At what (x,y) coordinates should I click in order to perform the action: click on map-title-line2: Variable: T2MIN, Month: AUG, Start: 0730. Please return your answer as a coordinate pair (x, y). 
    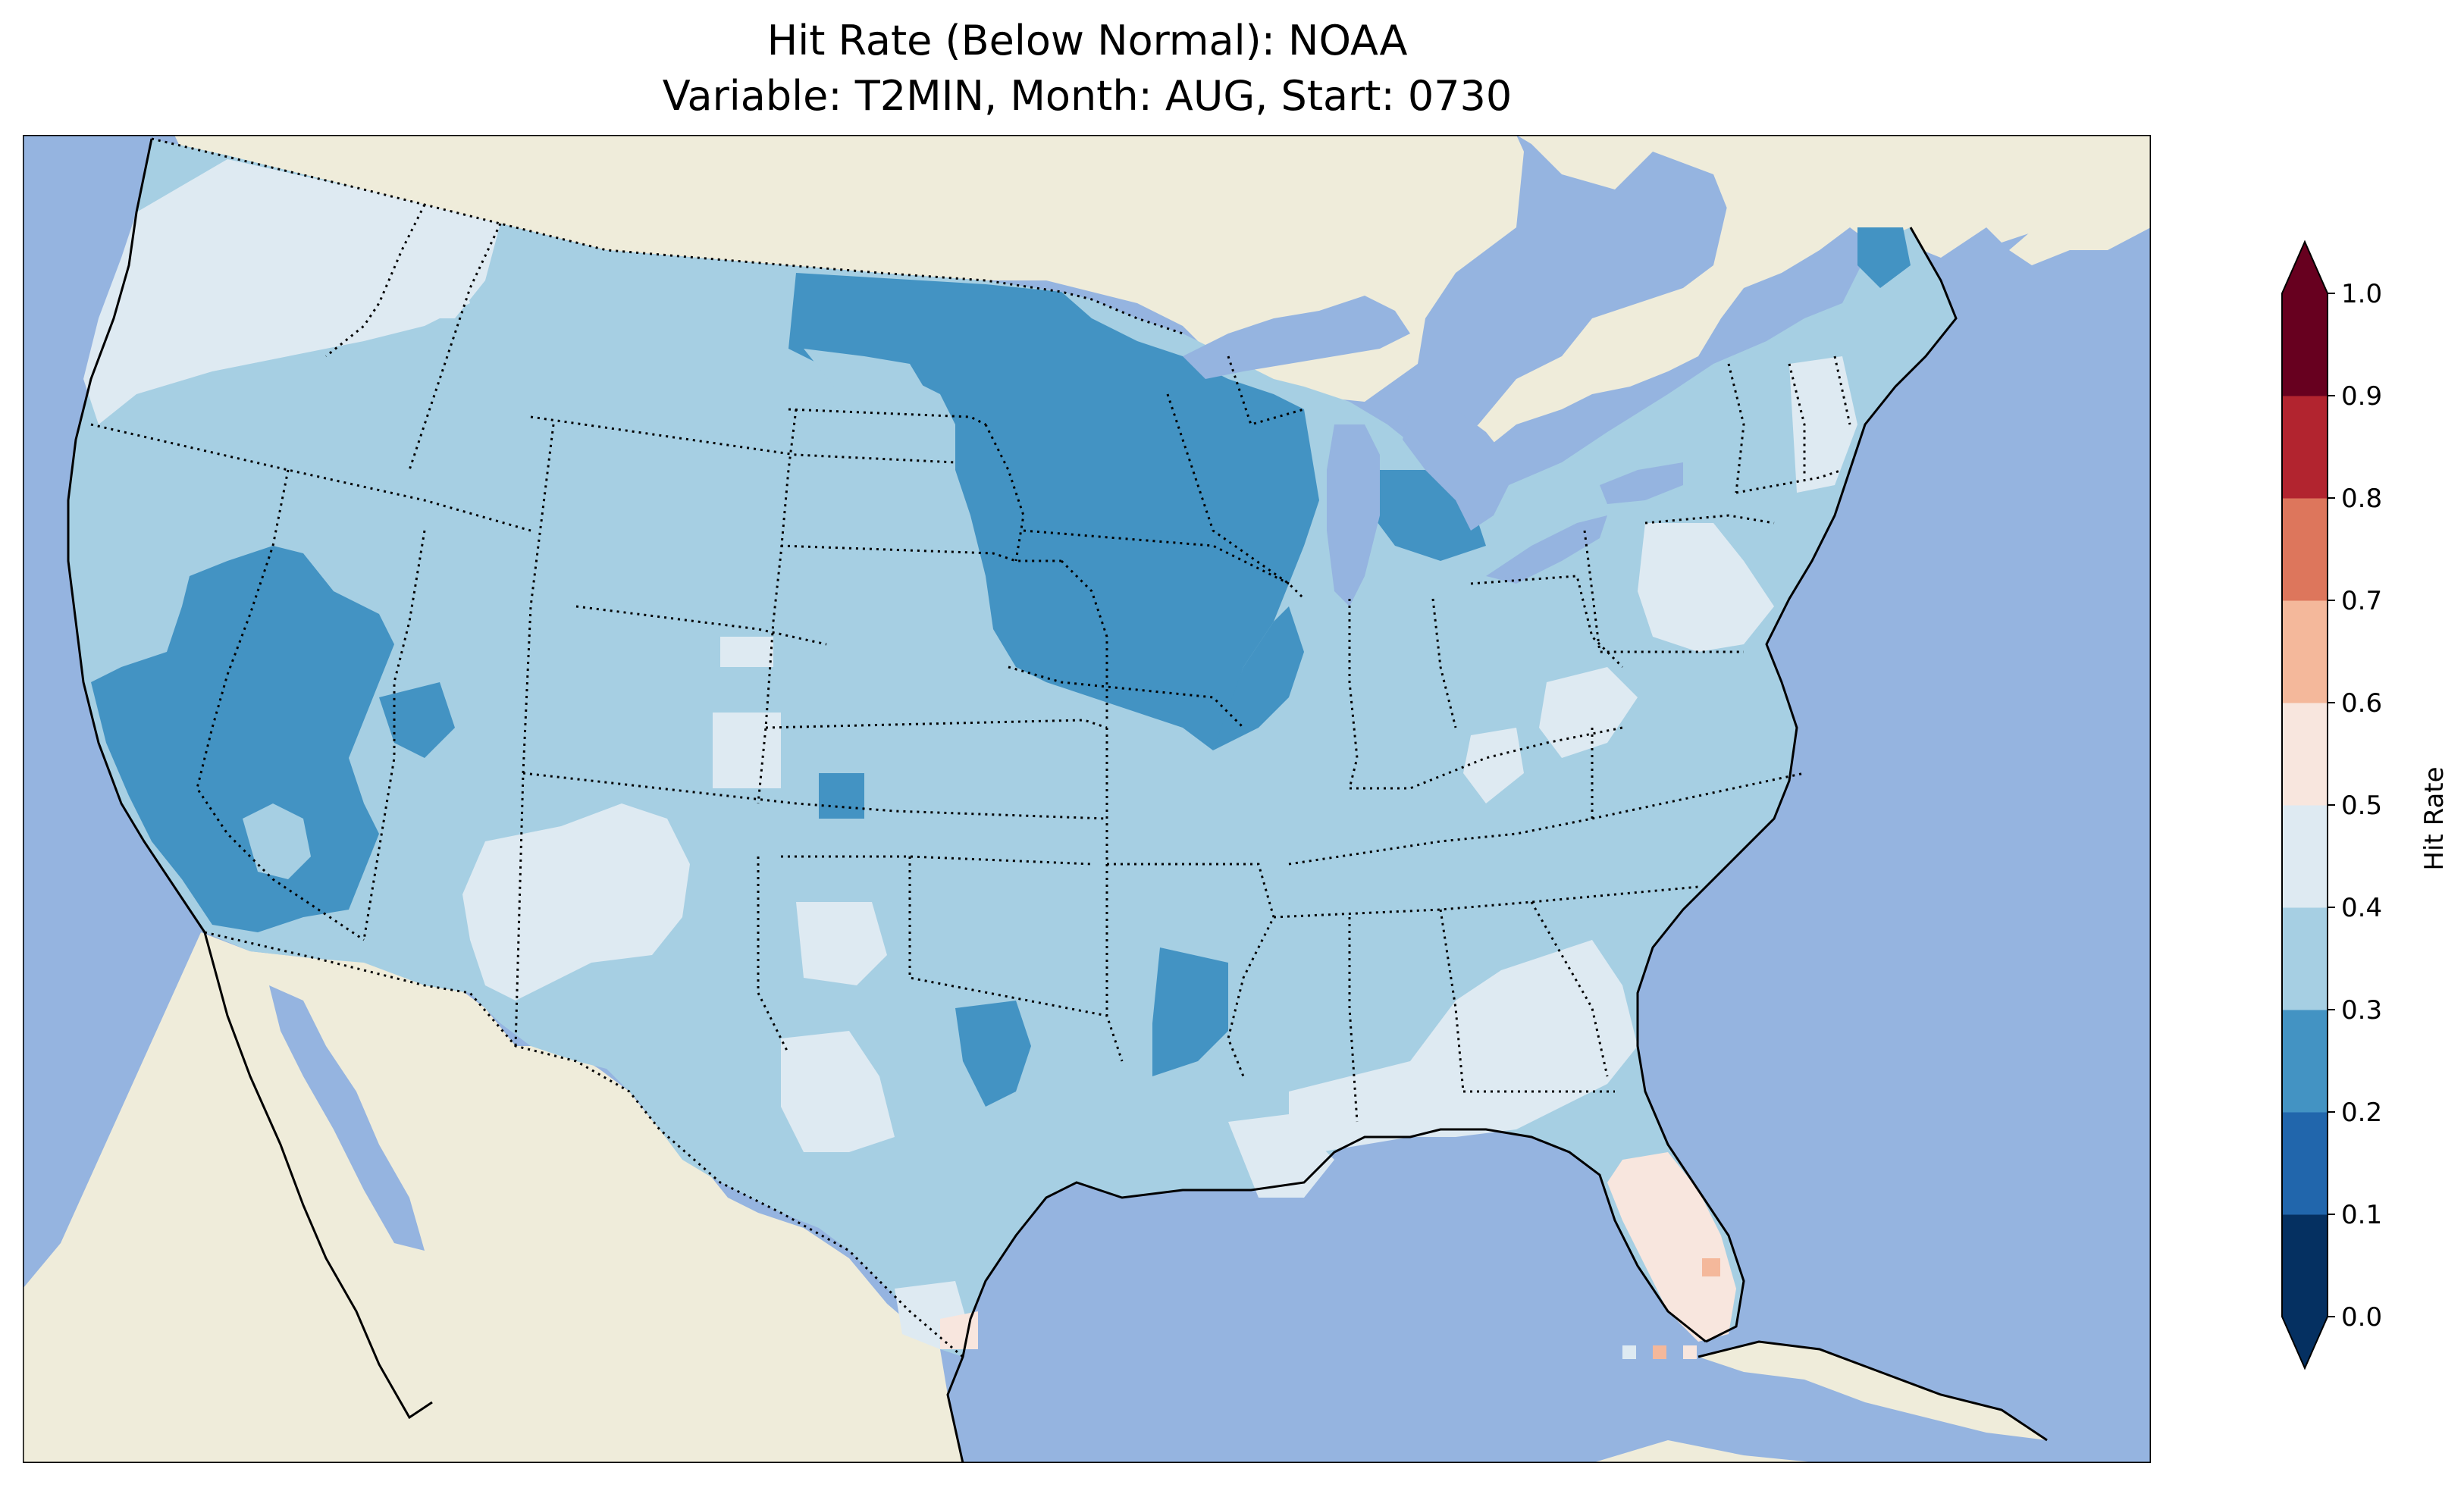
    Looking at the image, I should click on (1088, 96).